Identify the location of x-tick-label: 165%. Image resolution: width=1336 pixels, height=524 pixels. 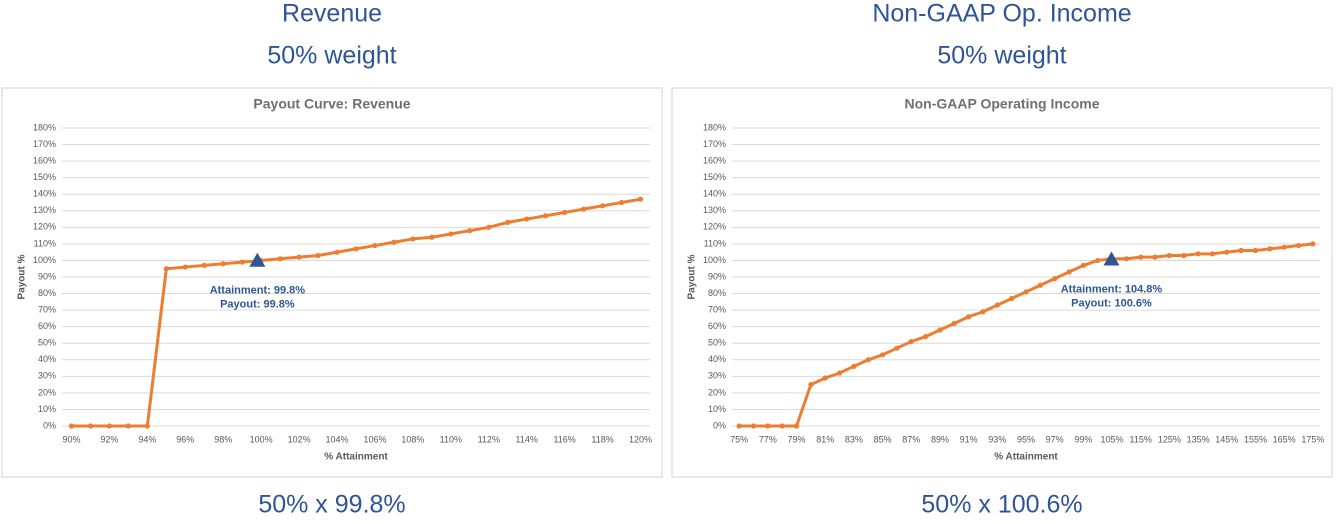
(1284, 439).